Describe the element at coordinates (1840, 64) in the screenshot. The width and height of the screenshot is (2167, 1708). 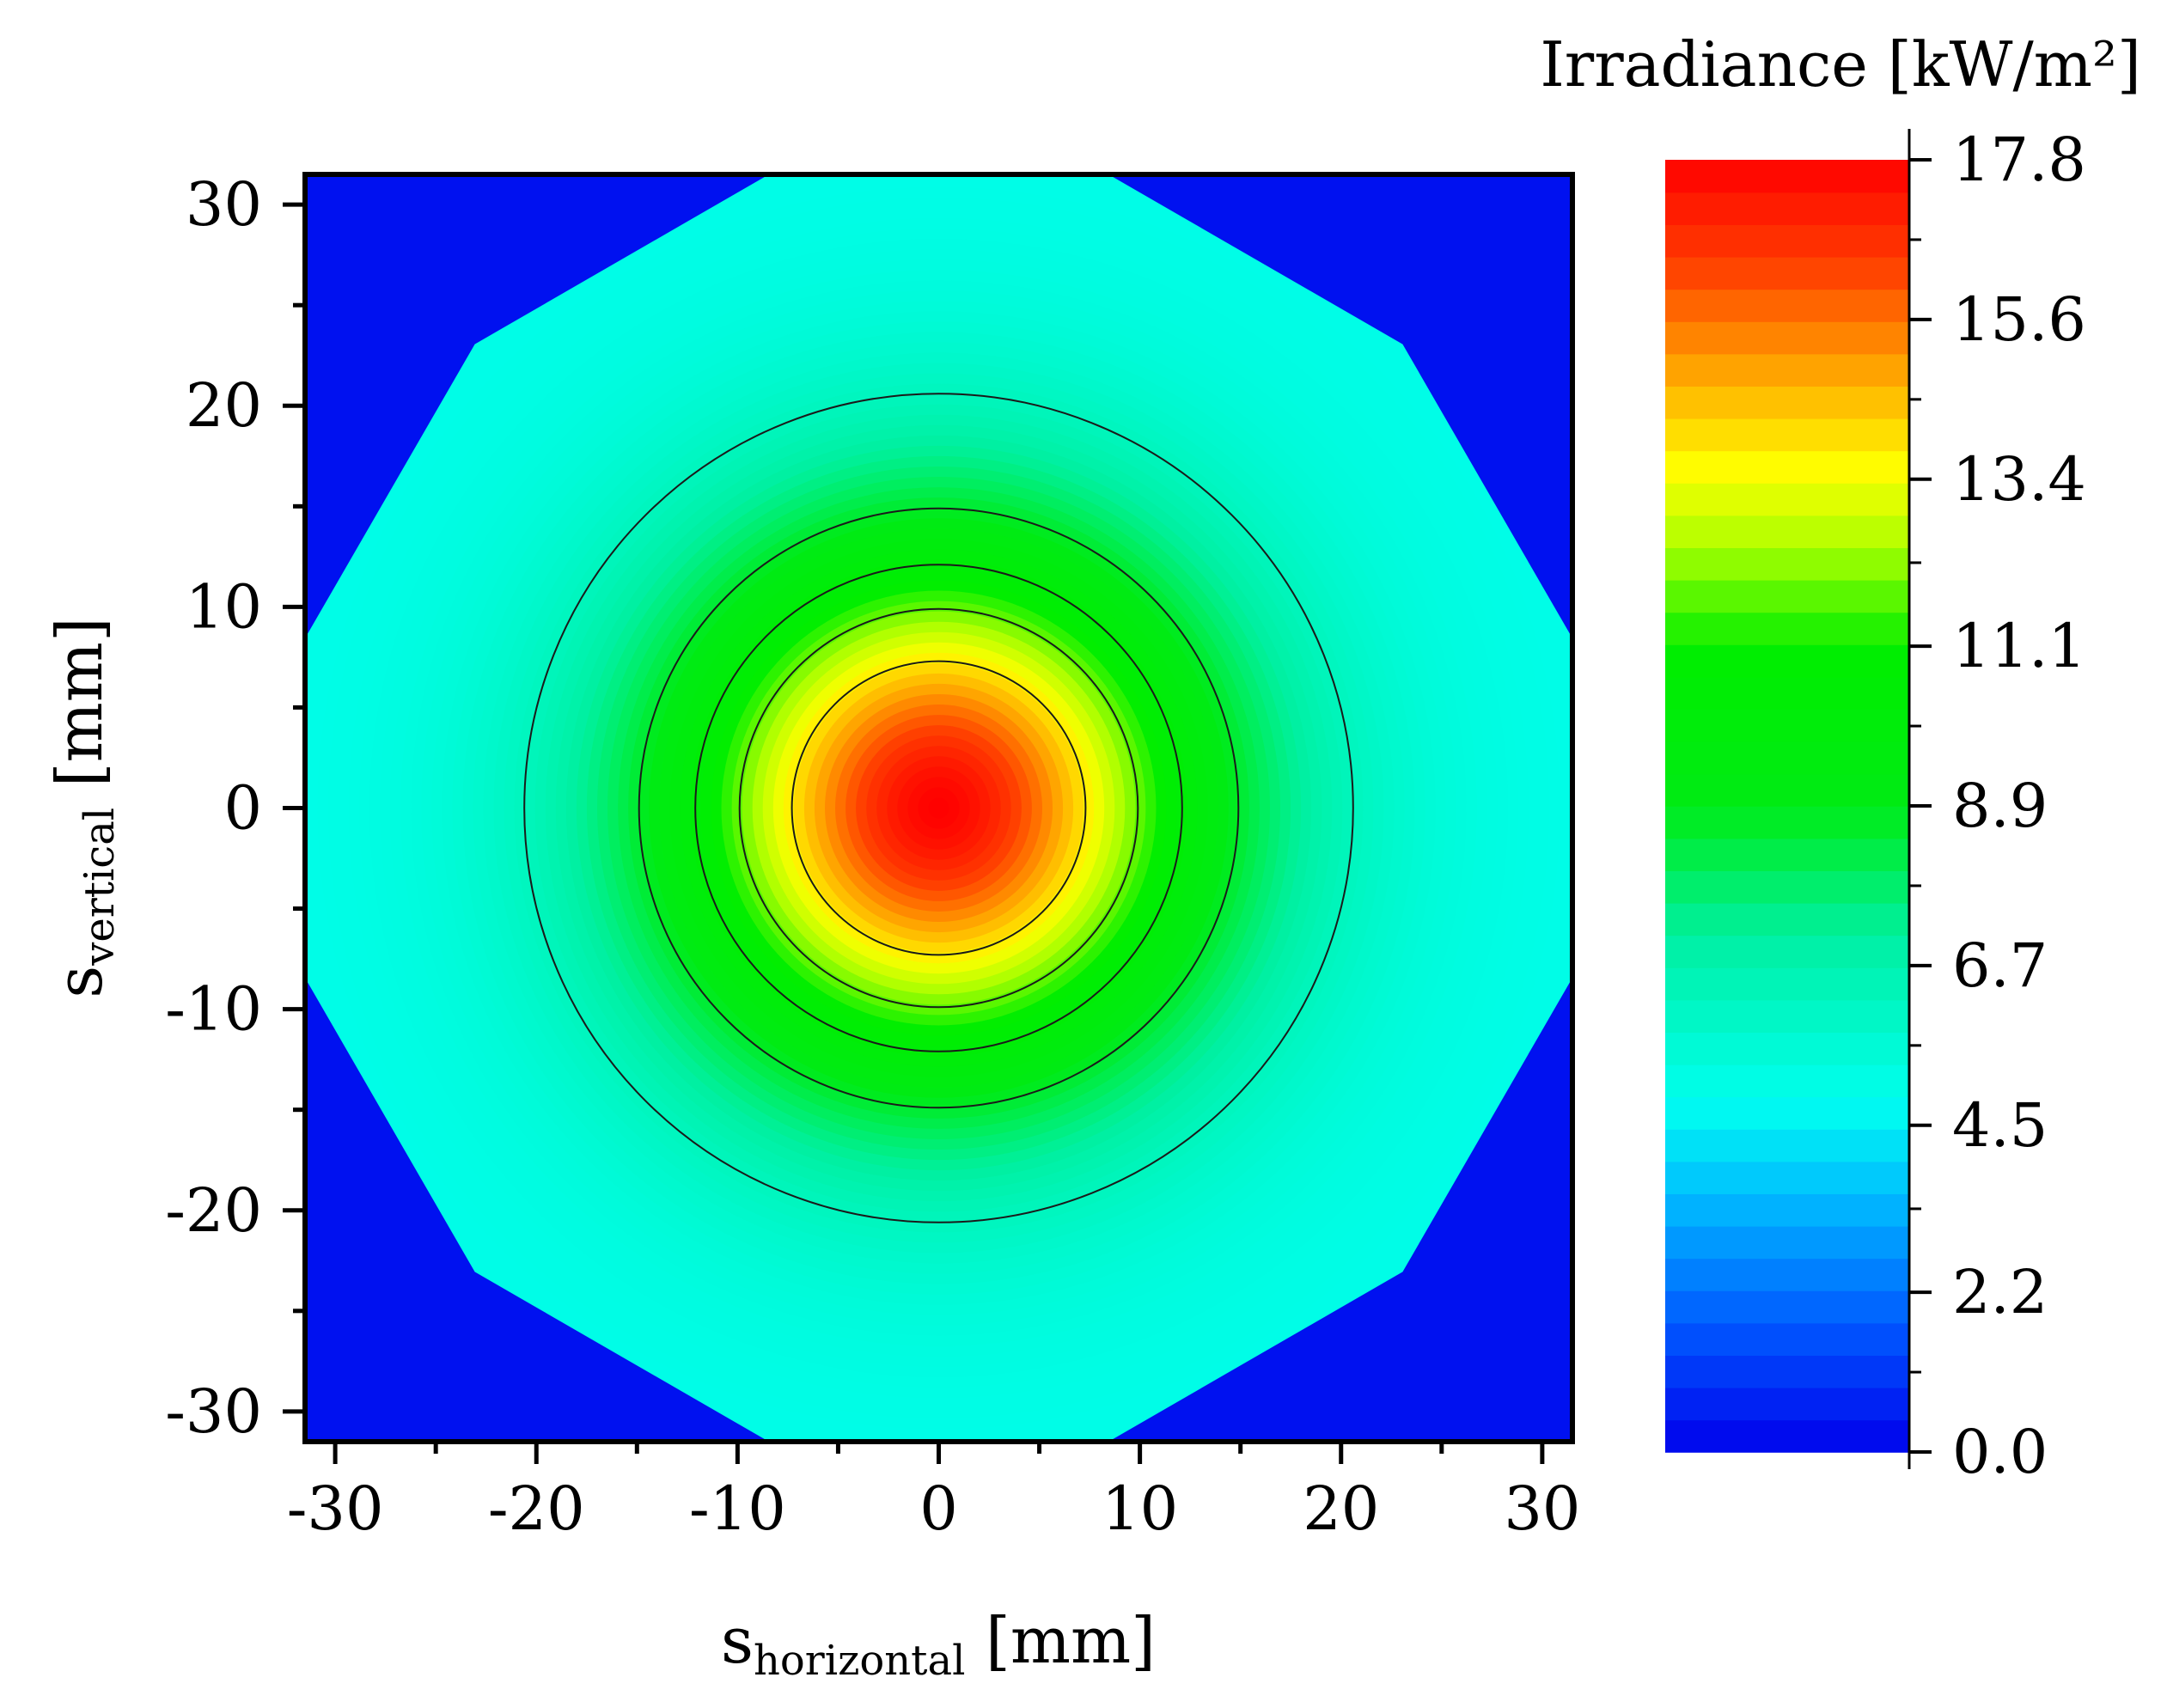
I see `colorbar-title: Irradiance [kW/m²]` at that location.